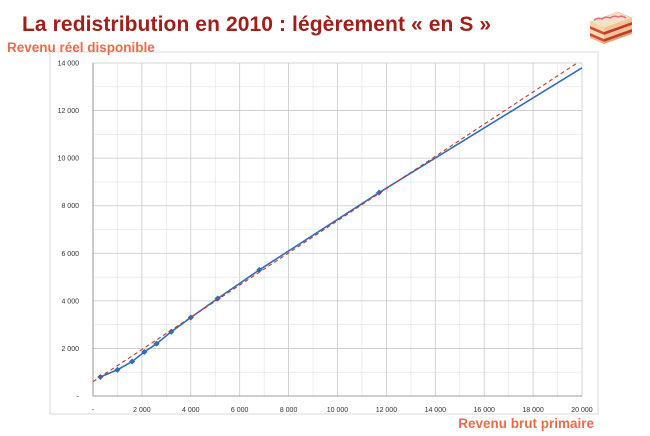 Image resolution: width=650 pixels, height=436 pixels. I want to click on y-tick-labels: - 2 000 4 000 6 000 8 000 10 000 12 000 14 000, so click(69, 231).